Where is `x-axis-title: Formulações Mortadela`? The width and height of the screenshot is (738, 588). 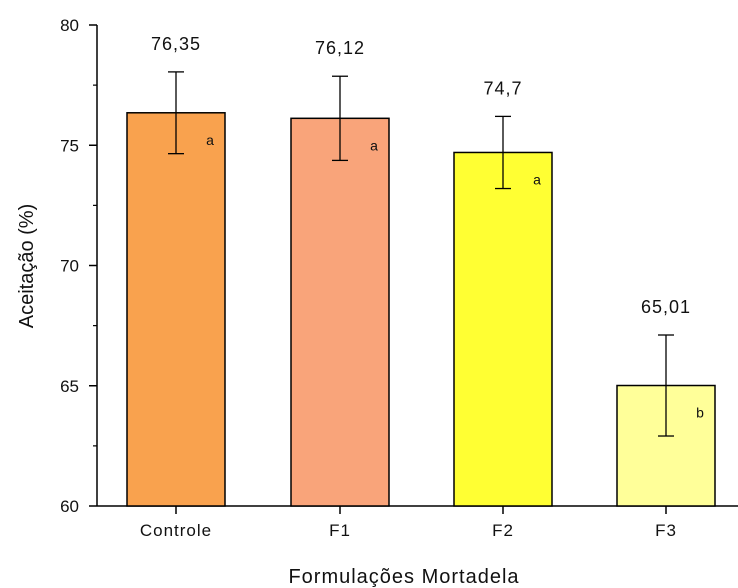 x-axis-title: Formulações Mortadela is located at coordinates (403, 577).